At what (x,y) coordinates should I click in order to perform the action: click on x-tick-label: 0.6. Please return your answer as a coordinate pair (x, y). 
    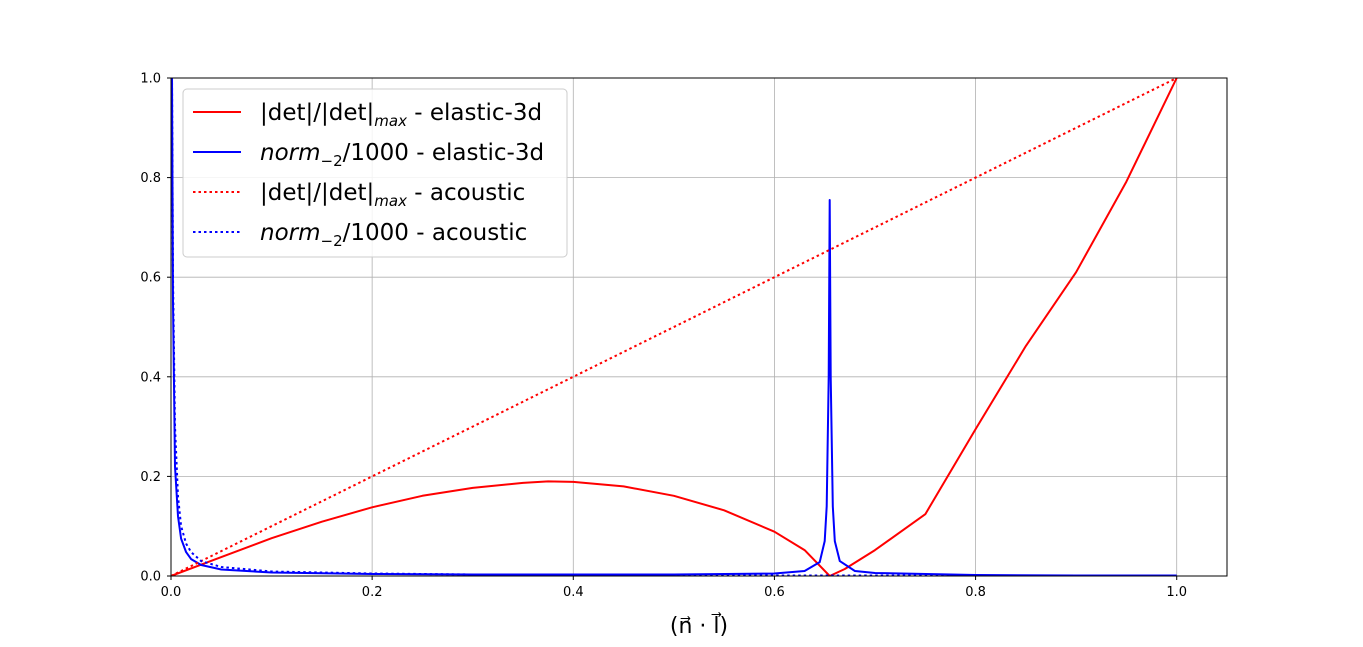
    Looking at the image, I should click on (774, 592).